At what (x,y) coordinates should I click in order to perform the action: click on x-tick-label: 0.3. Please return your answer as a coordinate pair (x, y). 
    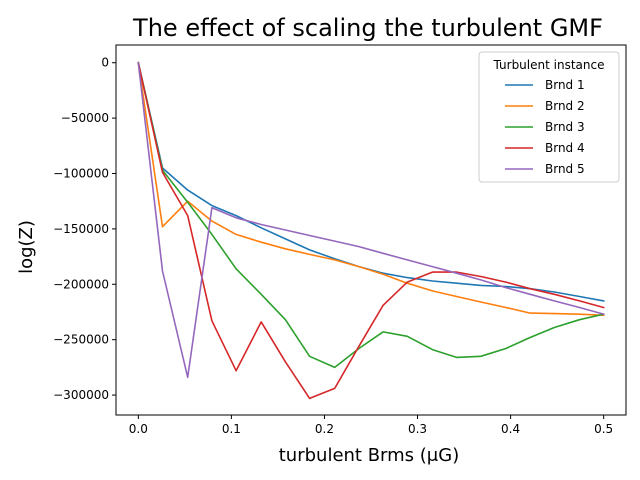
    Looking at the image, I should click on (417, 429).